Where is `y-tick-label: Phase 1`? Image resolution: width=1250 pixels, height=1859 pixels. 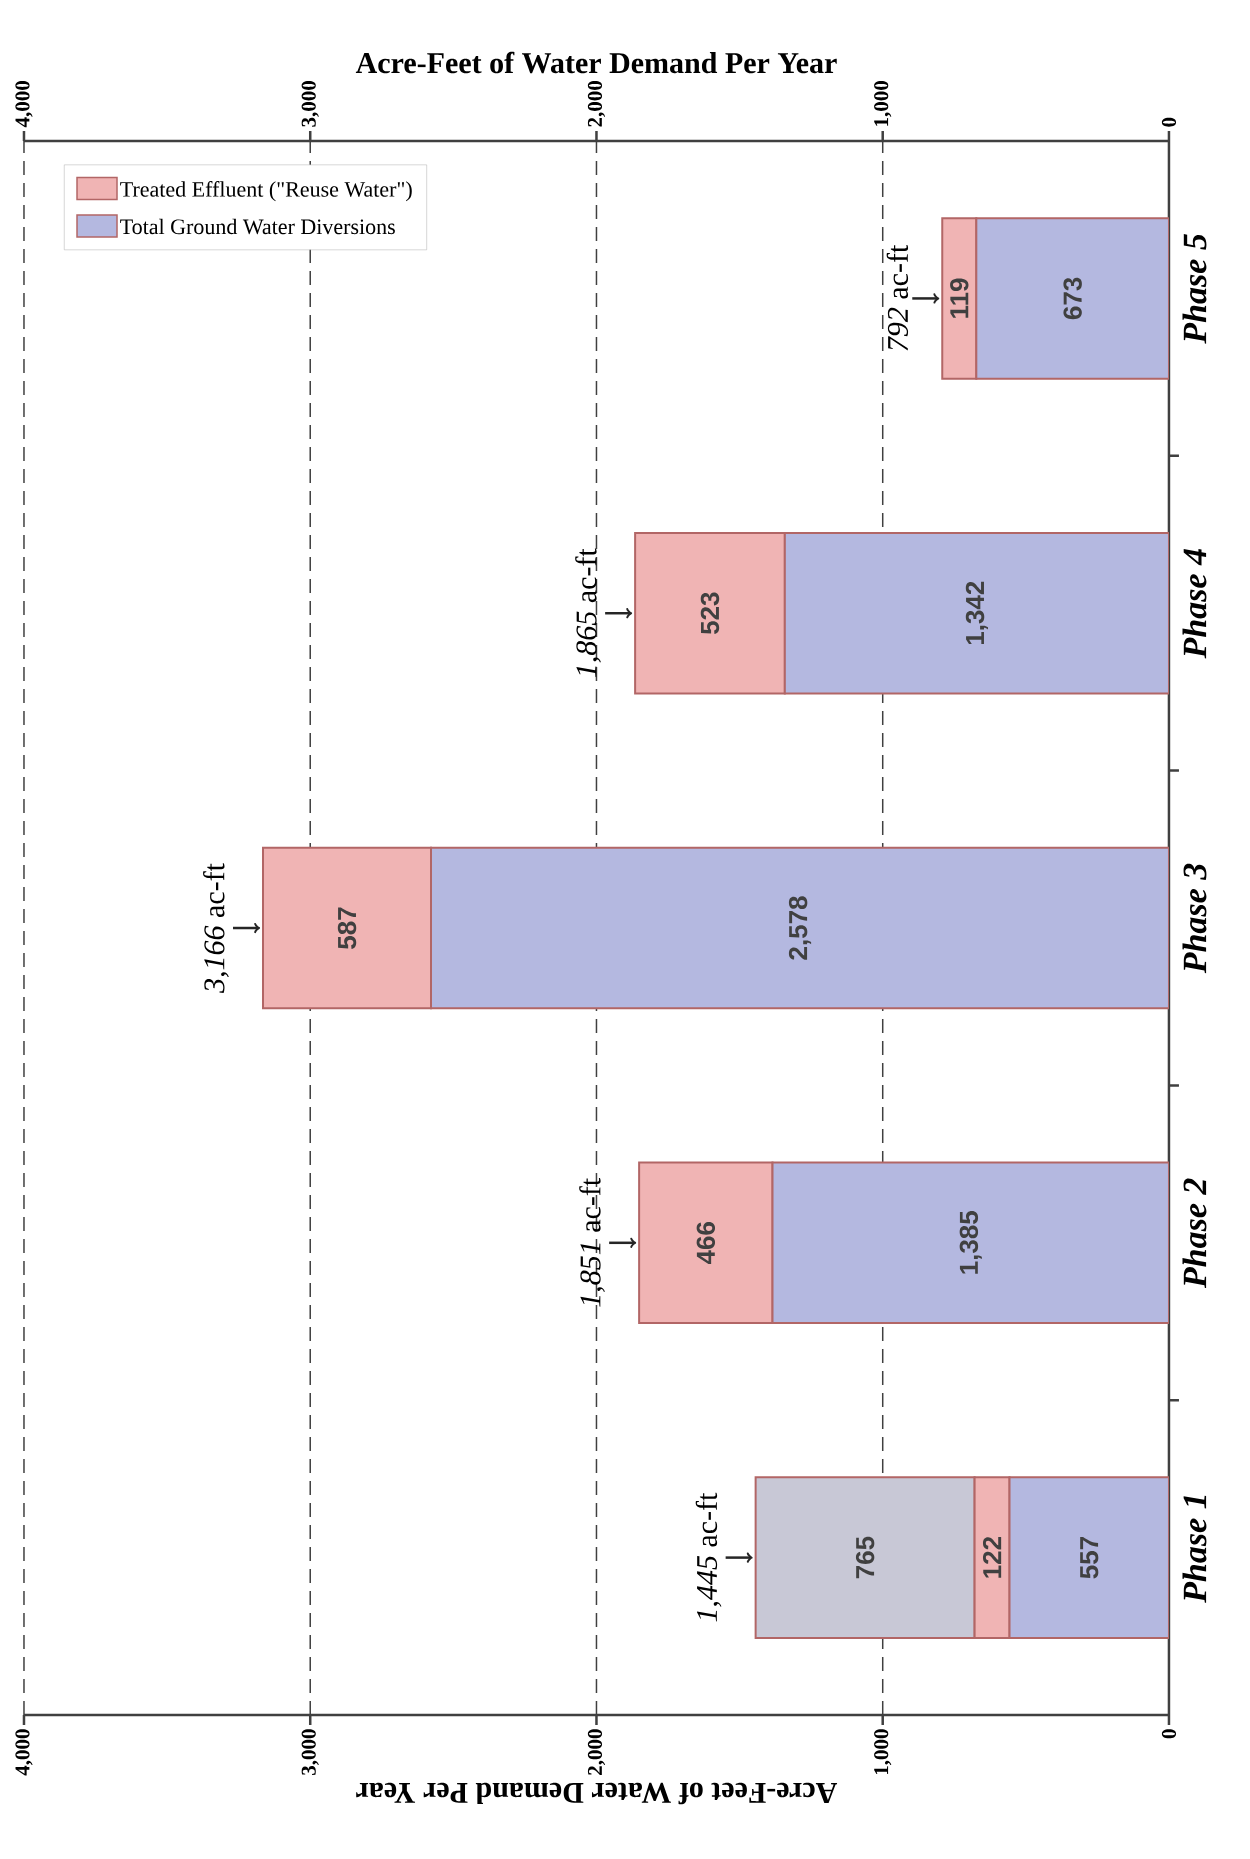 y-tick-label: Phase 1 is located at coordinates (1194, 1549).